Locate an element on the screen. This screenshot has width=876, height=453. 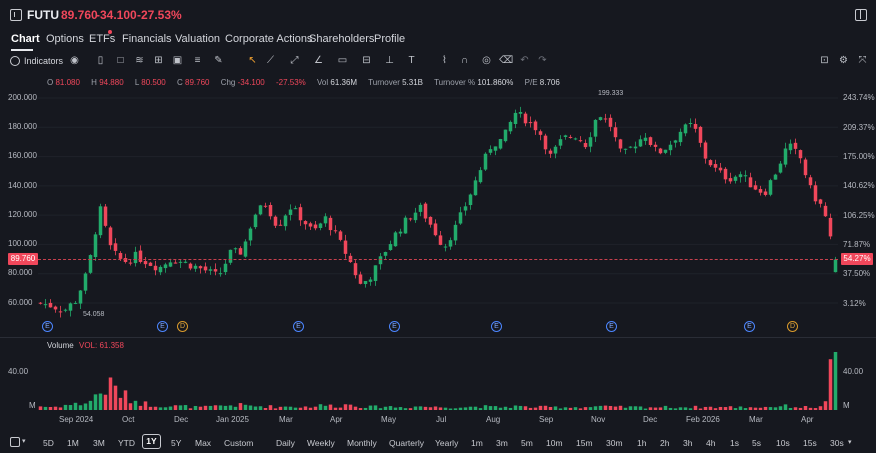
interval-10m: 10m is located at coordinates (554, 443).